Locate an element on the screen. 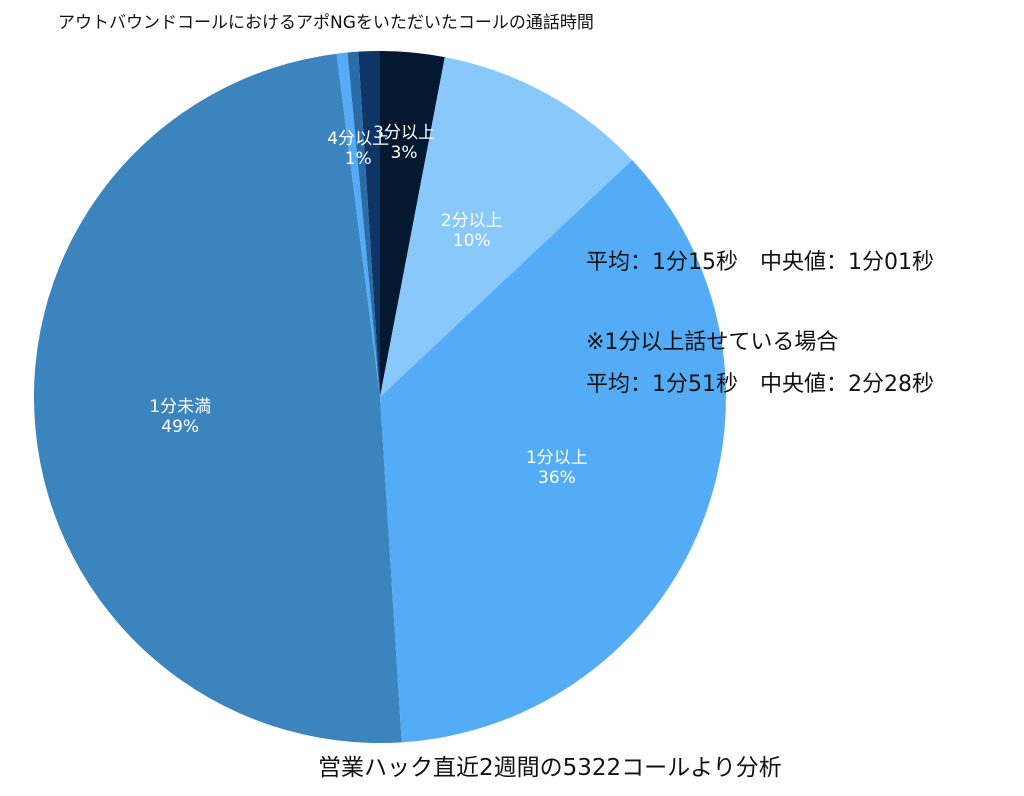 The height and width of the screenshot is (796, 1024). slice-value-label-6: 1% is located at coordinates (358, 159).